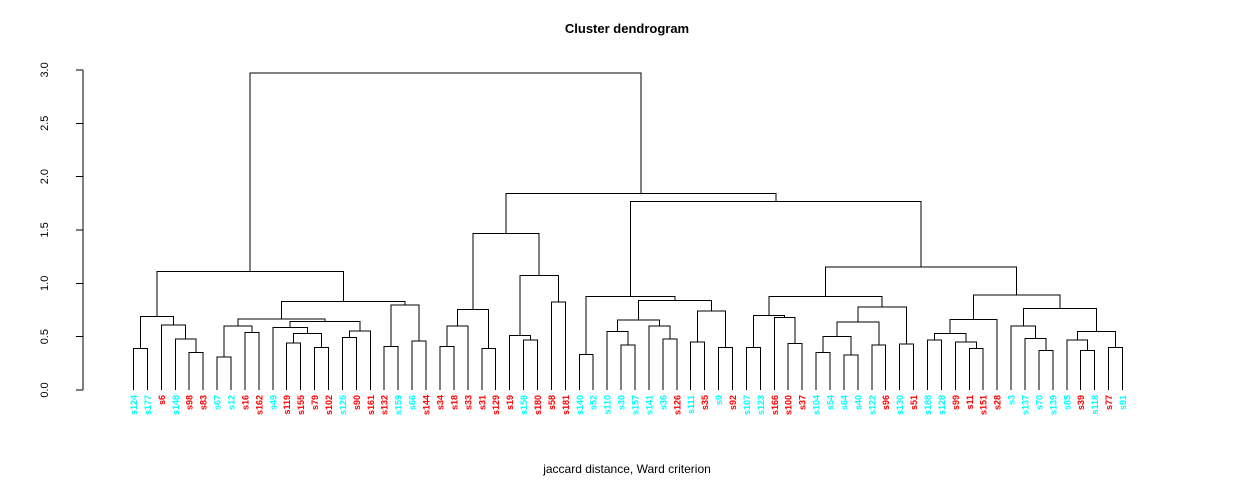  Describe the element at coordinates (803, 402) in the screenshot. I see `leaf-label: s37` at that location.